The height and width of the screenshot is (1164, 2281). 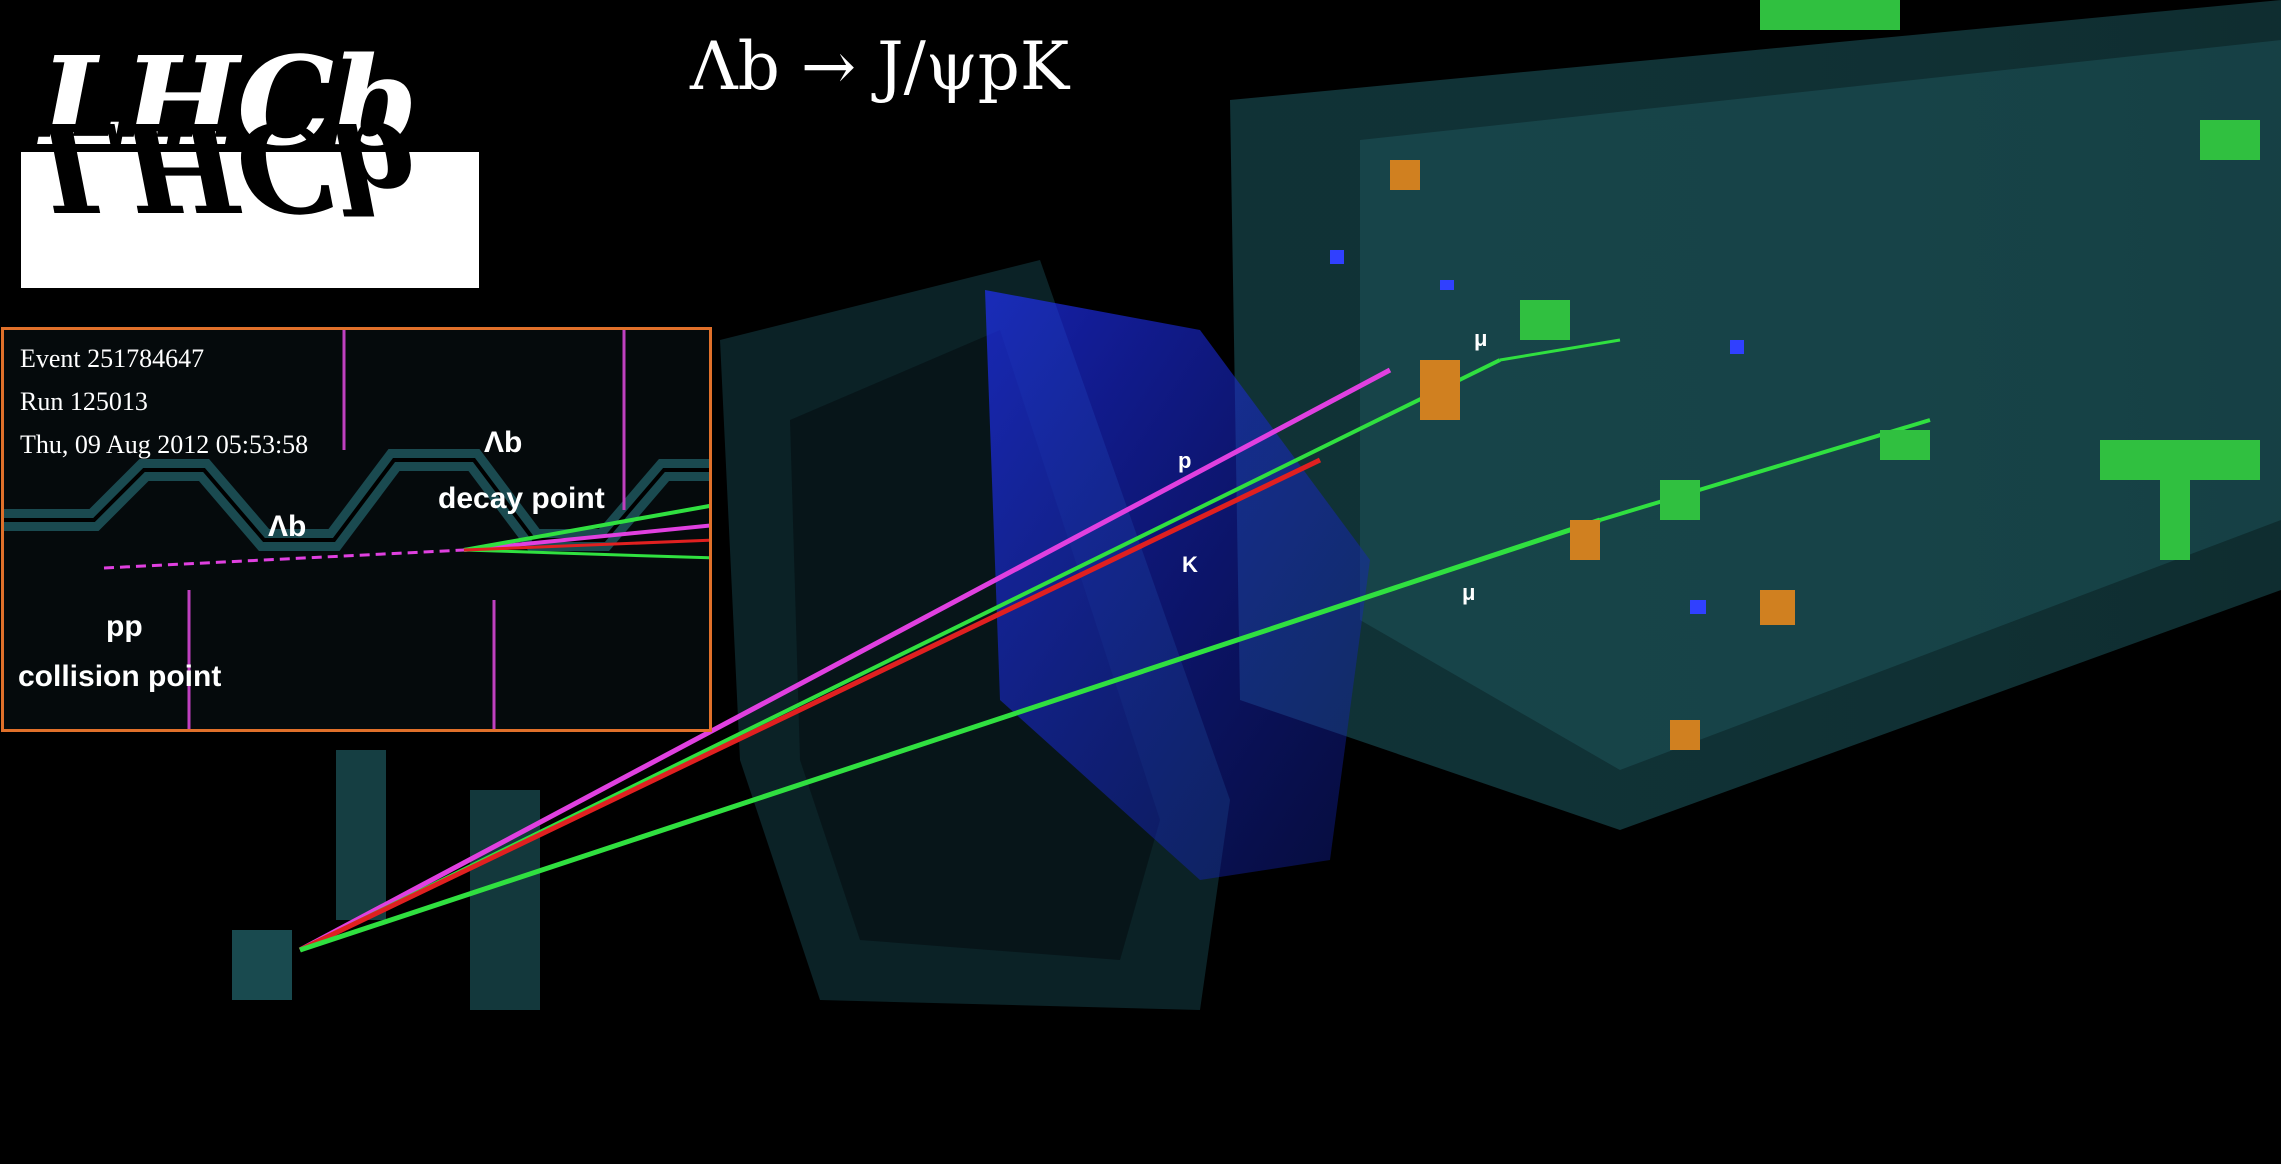 What do you see at coordinates (84, 401) in the screenshot?
I see `run-number: Run 125013` at bounding box center [84, 401].